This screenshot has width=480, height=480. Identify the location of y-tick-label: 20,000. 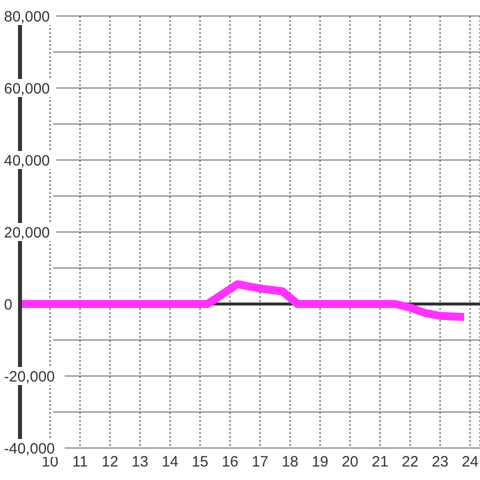
(27, 233).